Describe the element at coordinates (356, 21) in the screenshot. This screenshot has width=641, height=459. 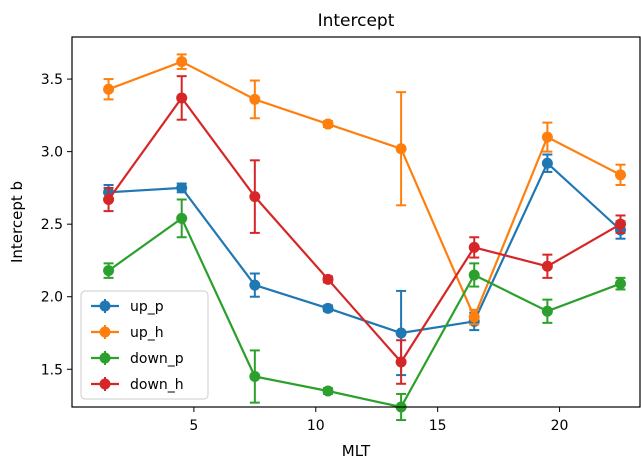
I see `chart-title: Intercept` at that location.